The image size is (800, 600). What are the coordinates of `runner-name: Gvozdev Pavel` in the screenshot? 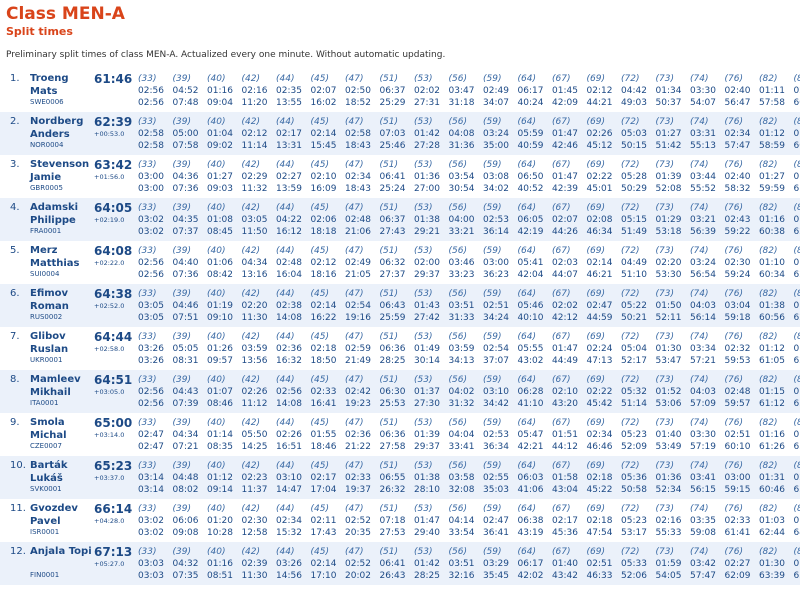 It's located at (54, 515).